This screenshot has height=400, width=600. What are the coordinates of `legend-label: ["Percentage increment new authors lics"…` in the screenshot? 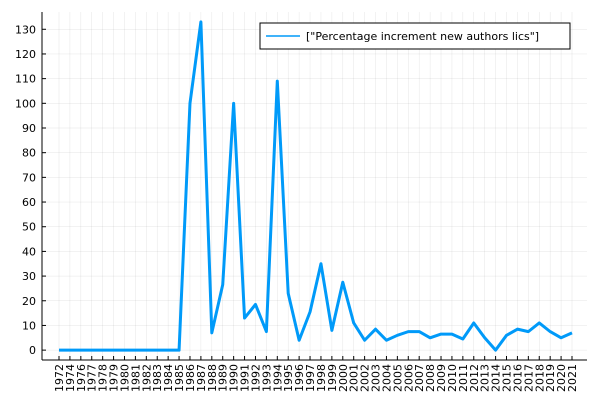 It's located at (422, 36).